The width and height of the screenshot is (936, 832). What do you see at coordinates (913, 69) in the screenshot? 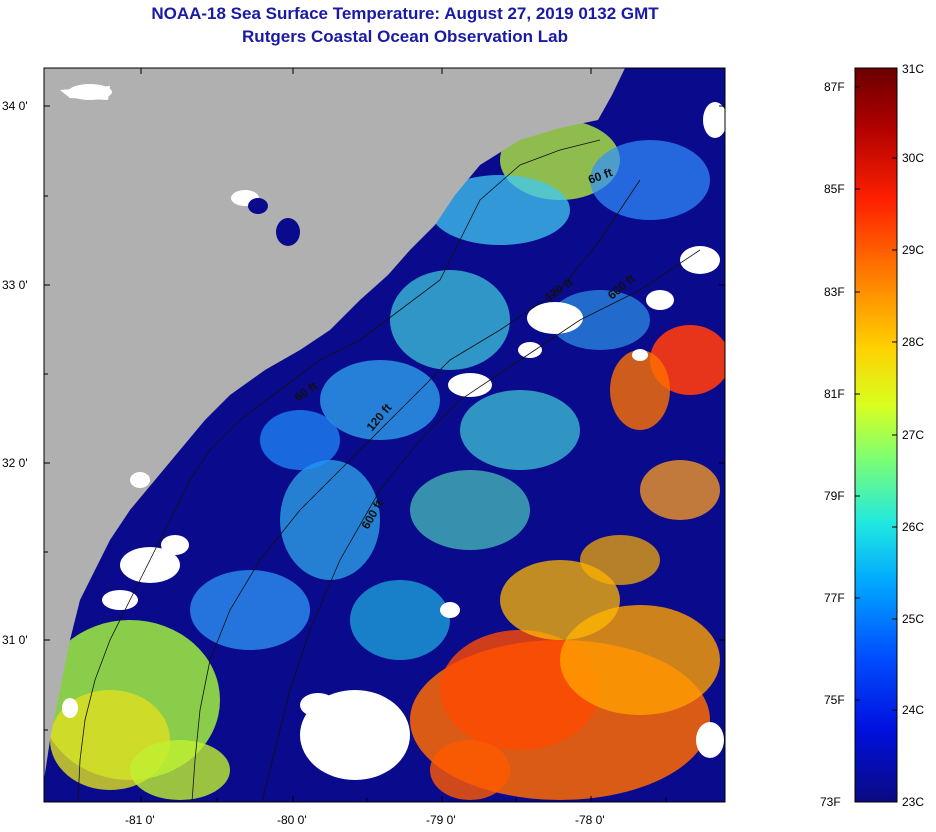
I see `cb-c-31: 31C` at bounding box center [913, 69].